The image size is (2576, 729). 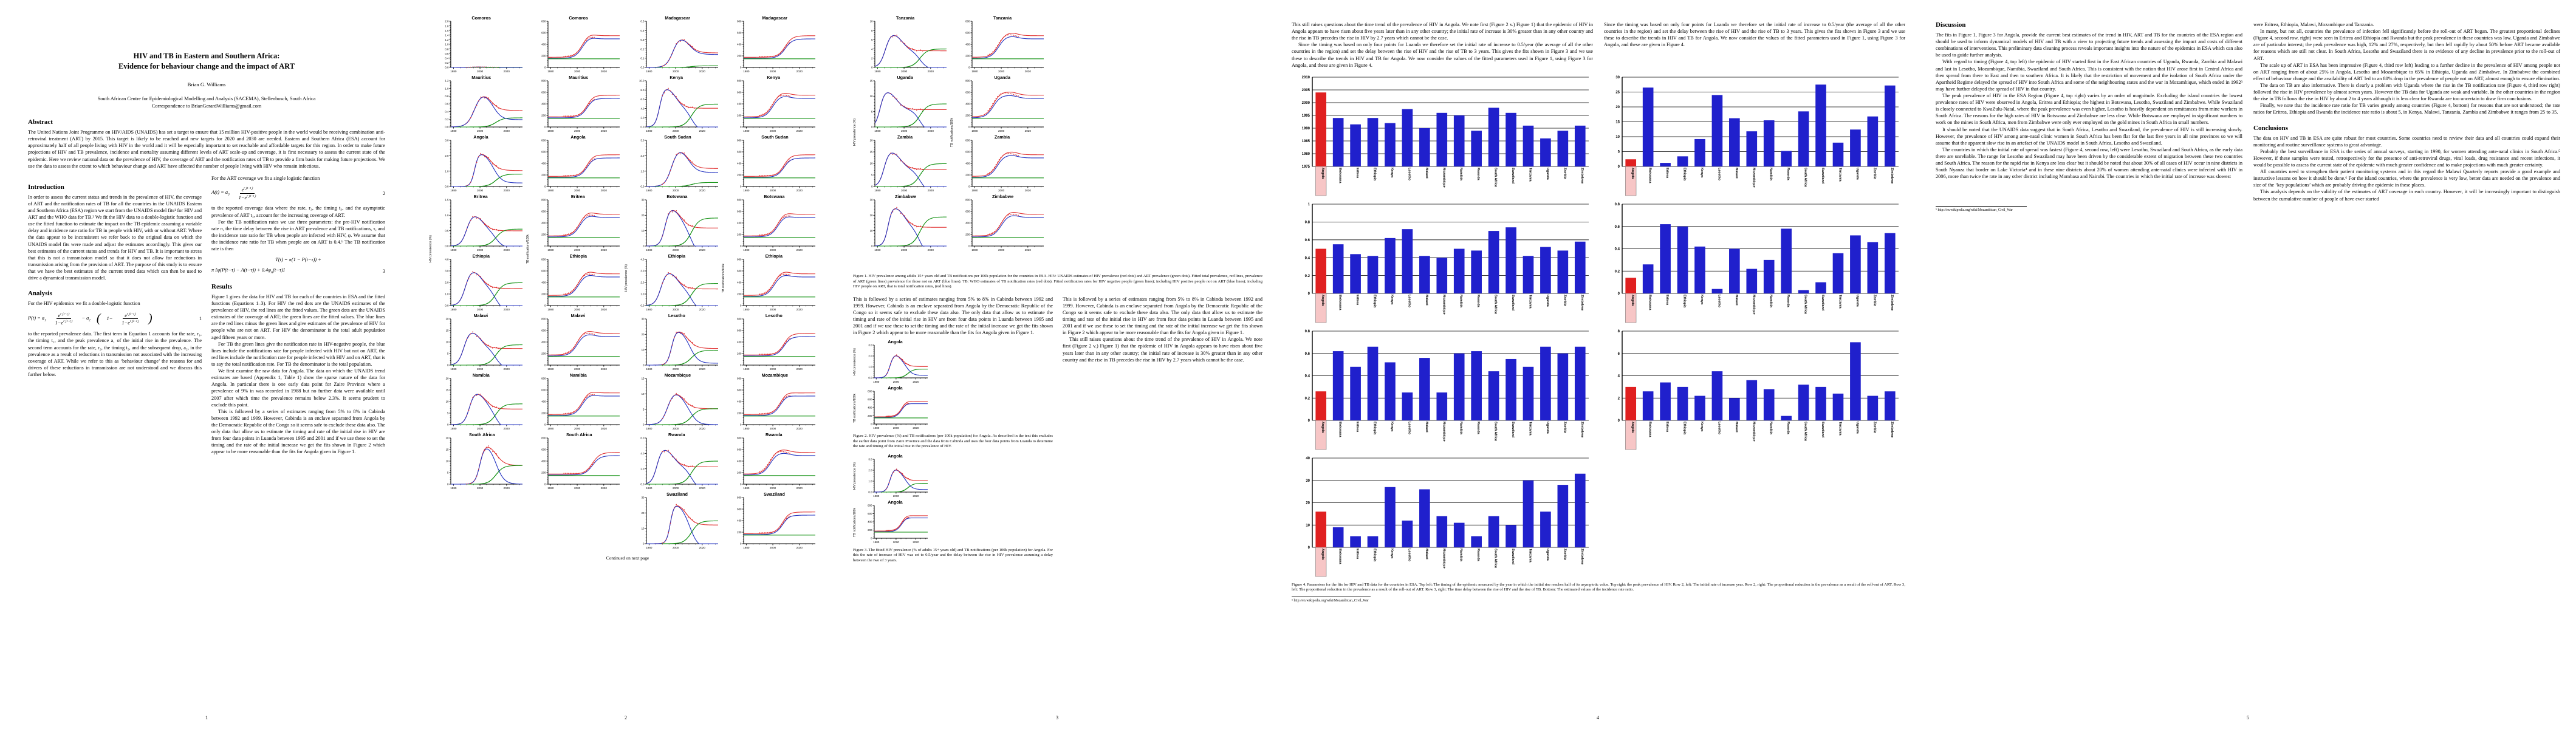 What do you see at coordinates (774, 256) in the screenshot?
I see `chart-panel-title: Ethiopia` at bounding box center [774, 256].